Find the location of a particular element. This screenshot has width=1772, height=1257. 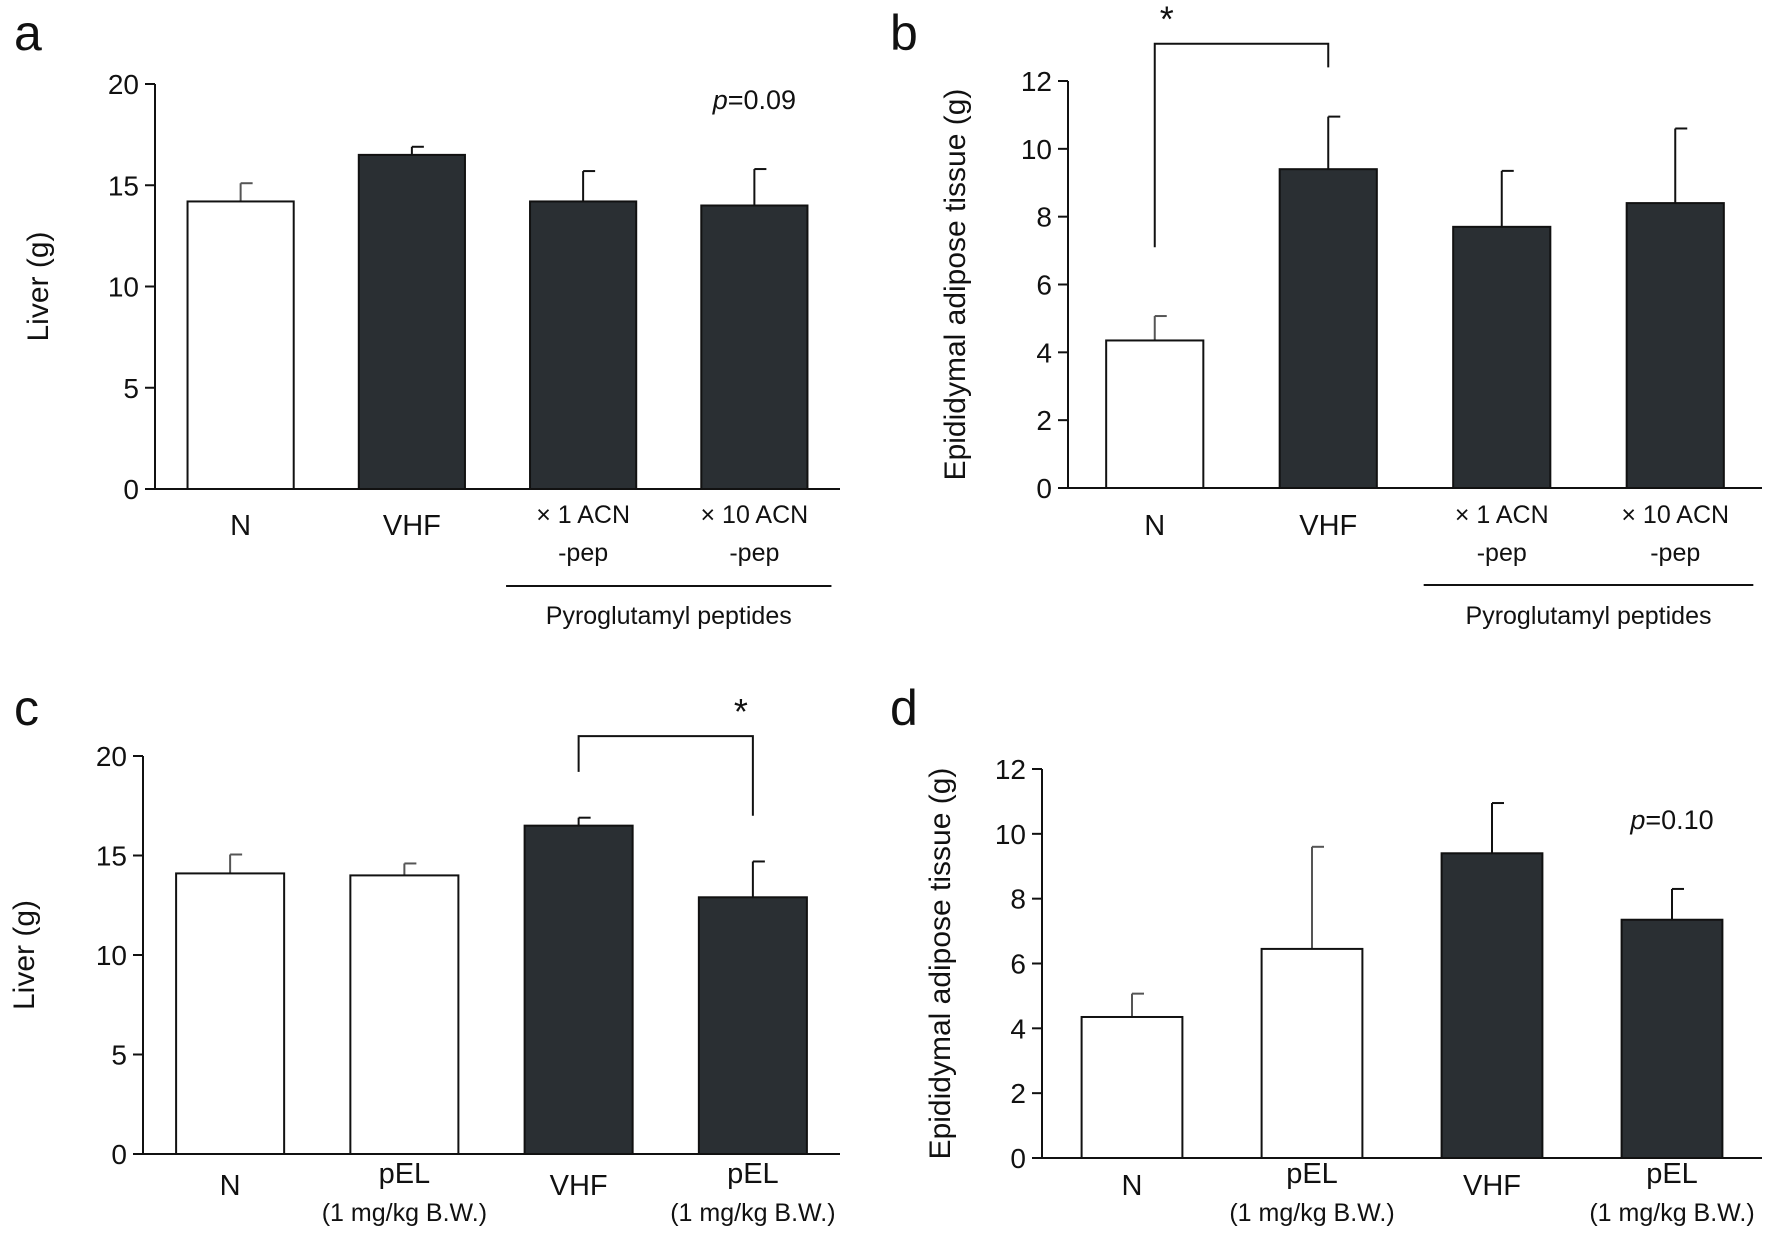

p-value-annotation: p=0.10 is located at coordinates (1671, 820).